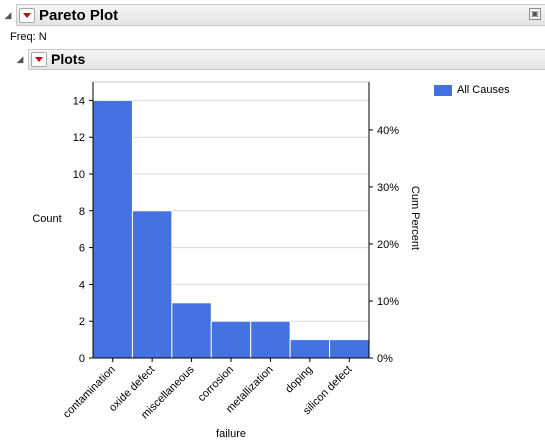 The height and width of the screenshot is (446, 545). Describe the element at coordinates (286, 59) in the screenshot. I see `plots-title-bar: Plots` at that location.